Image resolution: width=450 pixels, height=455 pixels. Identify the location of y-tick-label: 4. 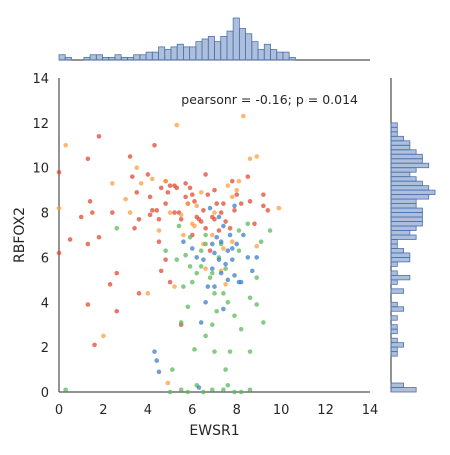
(45, 303).